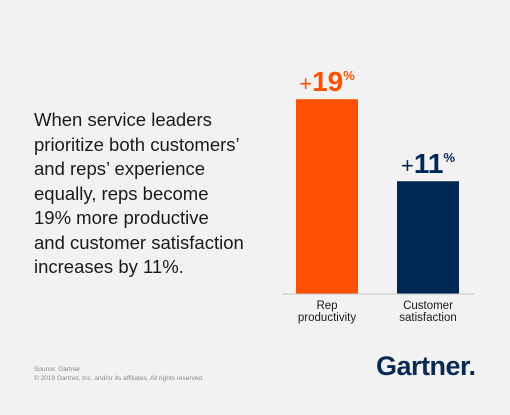  Describe the element at coordinates (57, 369) in the screenshot. I see `source-text: Source: Gartner` at that location.